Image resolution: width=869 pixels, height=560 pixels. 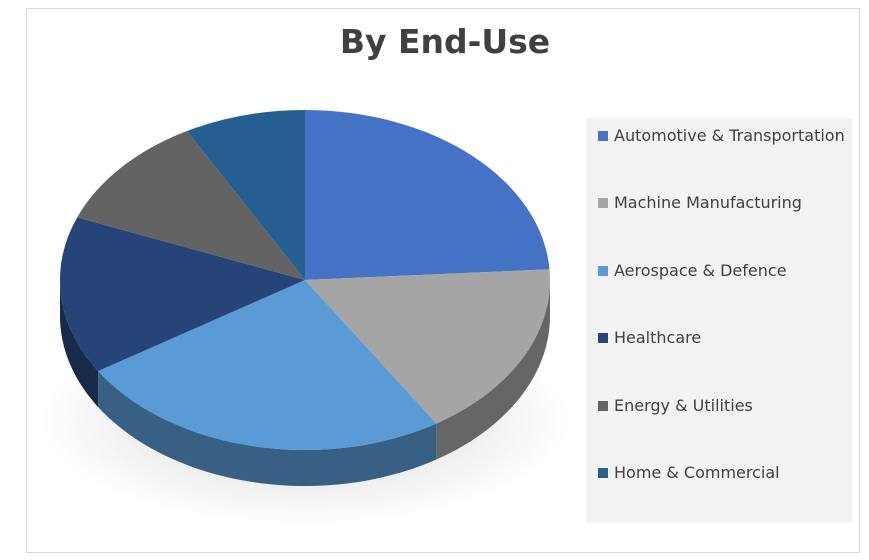 What do you see at coordinates (427, 346) in the screenshot?
I see `pie-slice-machine-manufacturing` at bounding box center [427, 346].